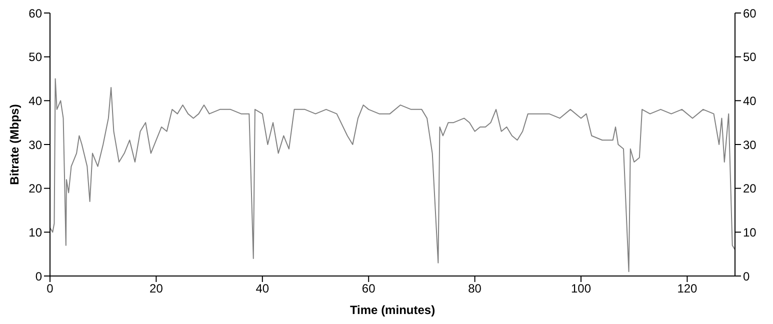 This screenshot has width=773, height=324. What do you see at coordinates (750, 145) in the screenshot?
I see `y2-tick-label: 30` at bounding box center [750, 145].